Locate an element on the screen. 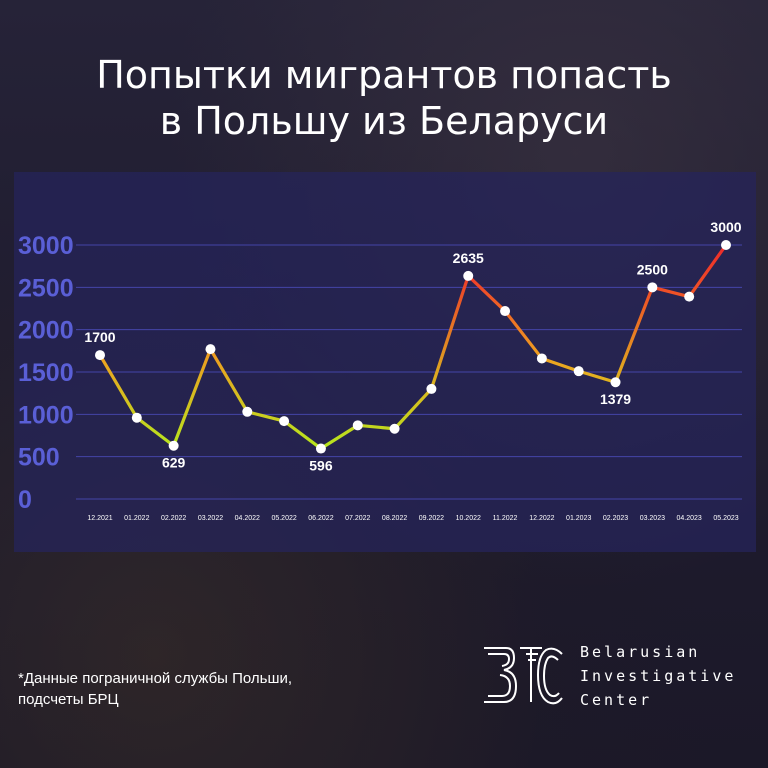 This screenshot has height=768, width=768. x-tick-label: 02.2022 is located at coordinates (173, 518).